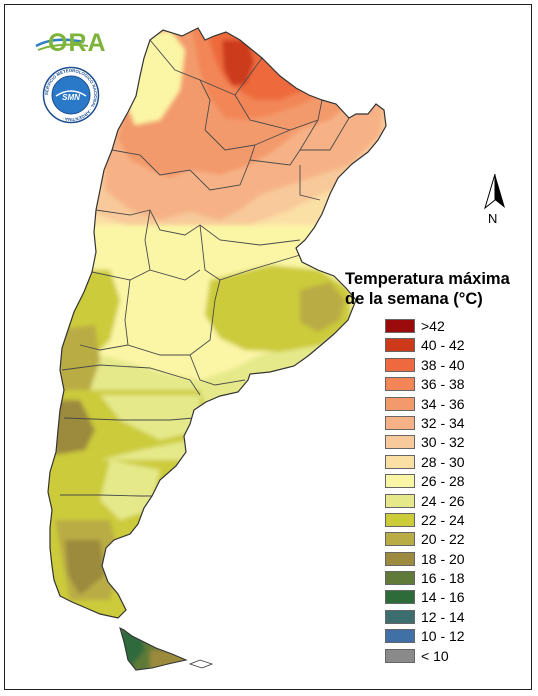 The height and width of the screenshot is (696, 538). Describe the element at coordinates (443, 500) in the screenshot. I see `legend-label: 24 - 26` at that location.